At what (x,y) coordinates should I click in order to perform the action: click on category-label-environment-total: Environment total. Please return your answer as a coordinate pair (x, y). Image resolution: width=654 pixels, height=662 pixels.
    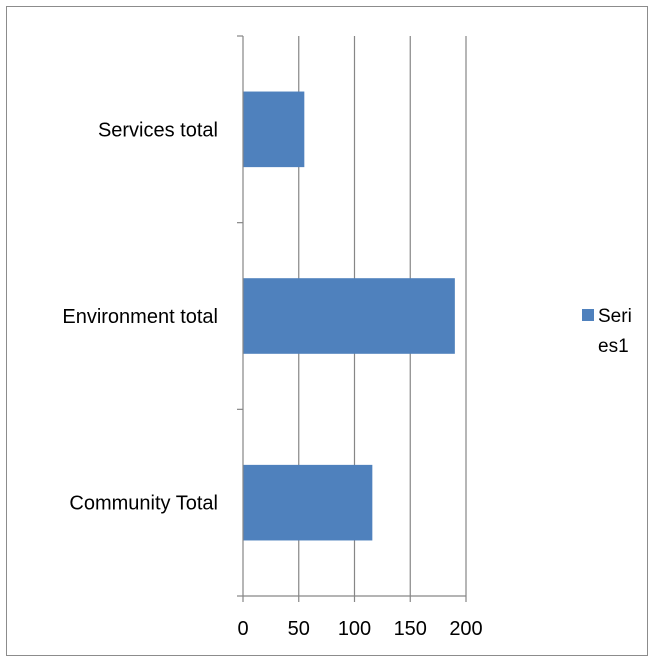
    Looking at the image, I should click on (140, 317).